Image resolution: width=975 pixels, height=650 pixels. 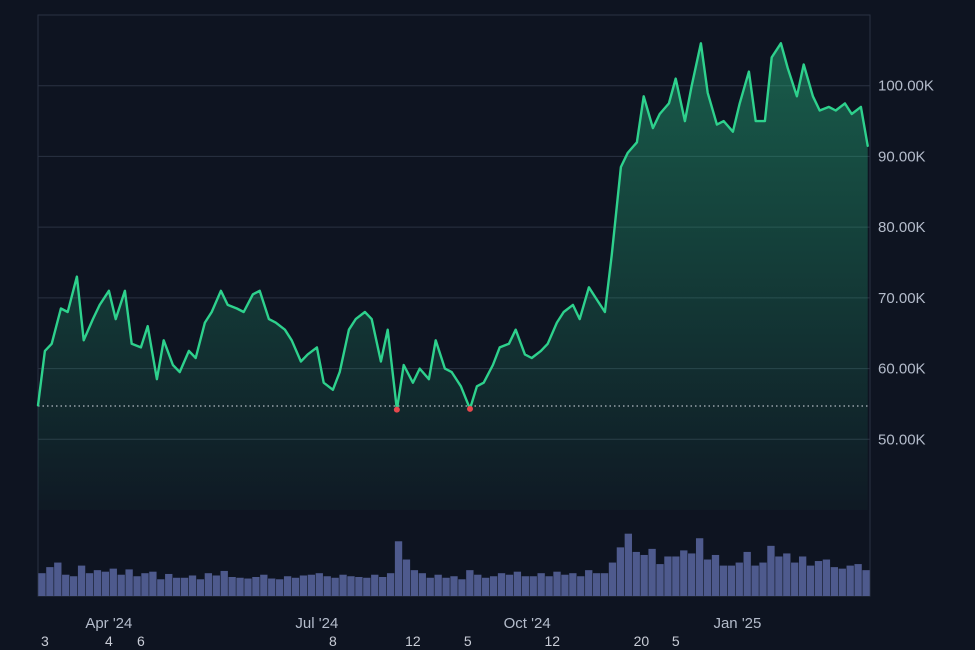 What do you see at coordinates (902, 156) in the screenshot?
I see `y-tick-label: 90.00K` at bounding box center [902, 156].